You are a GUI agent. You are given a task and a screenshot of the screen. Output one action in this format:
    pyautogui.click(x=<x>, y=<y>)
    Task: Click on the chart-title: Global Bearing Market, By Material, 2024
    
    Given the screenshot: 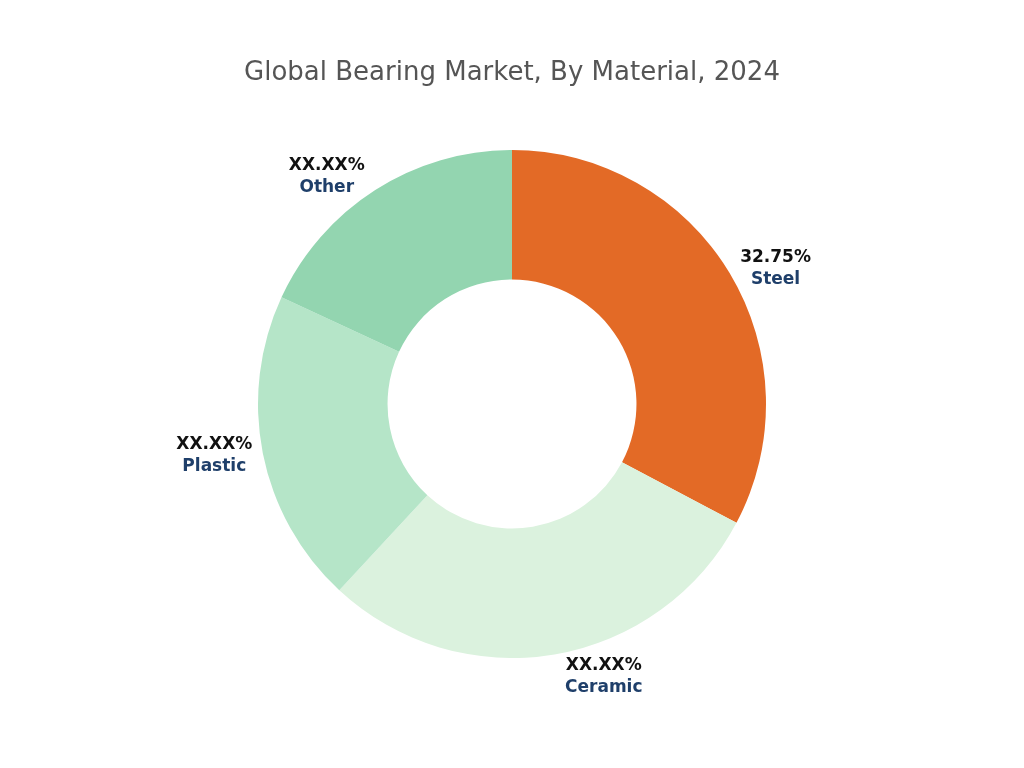 What is the action you would take?
    pyautogui.click(x=512, y=70)
    